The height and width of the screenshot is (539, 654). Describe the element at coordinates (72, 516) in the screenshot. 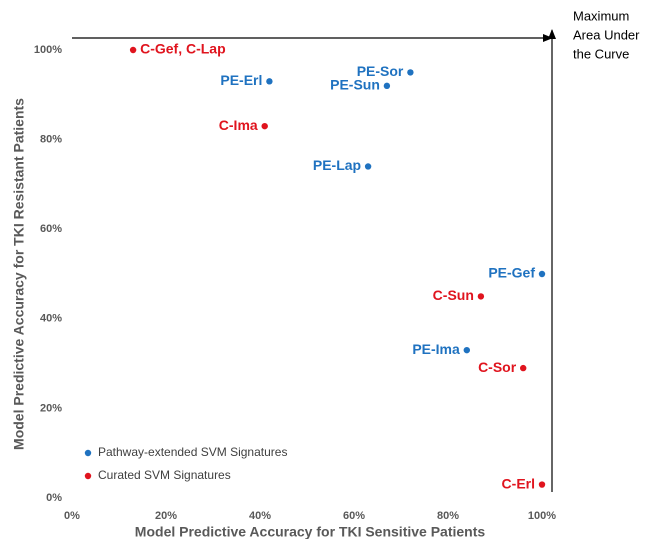

I see `x-tick-label: 0%` at that location.